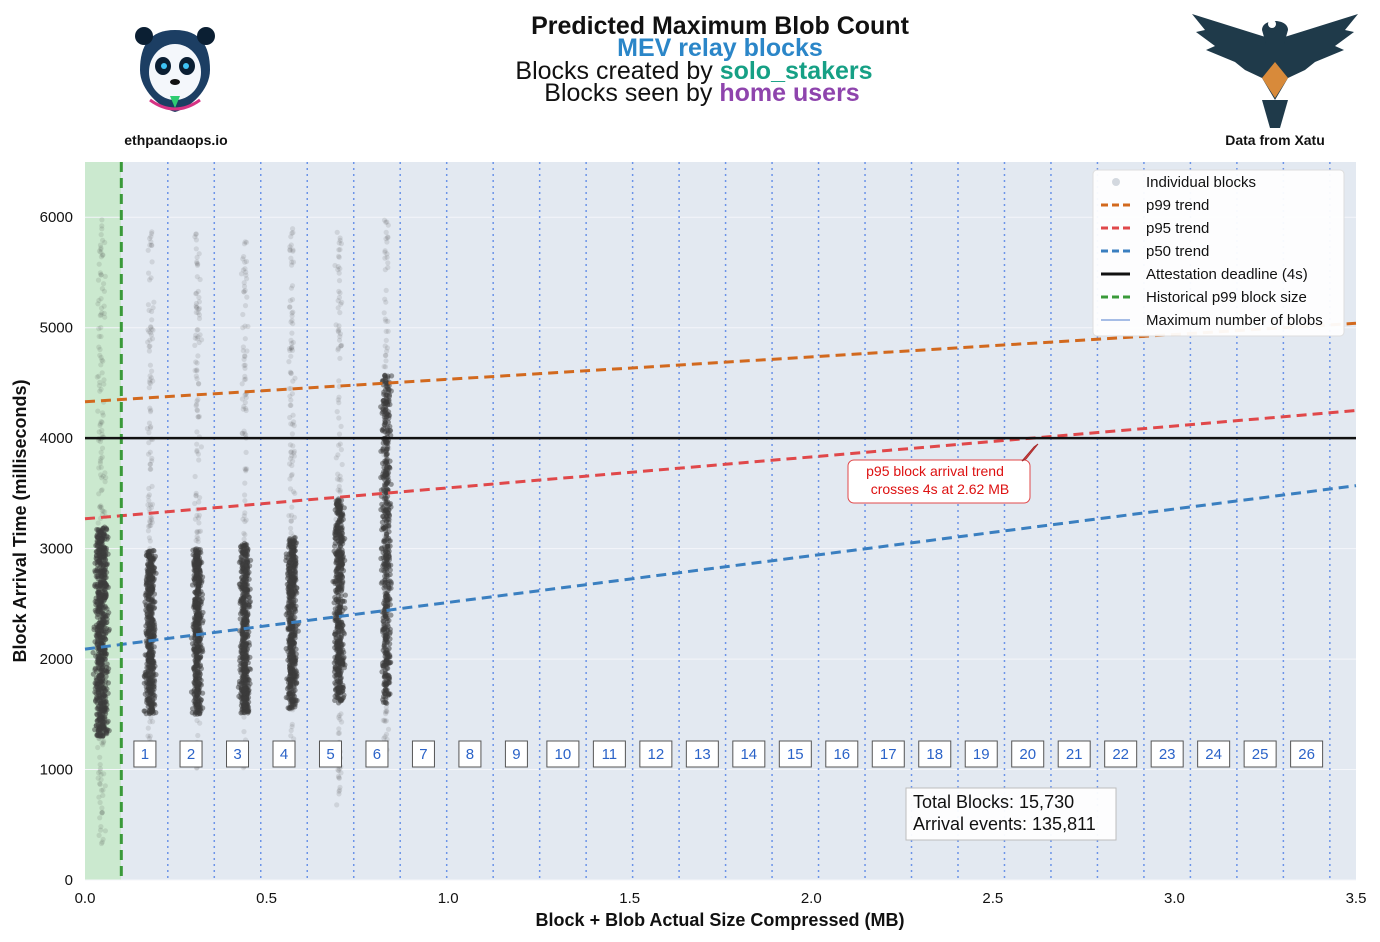 The image size is (1380, 942). What do you see at coordinates (330, 754) in the screenshot?
I see `blob-label: 5` at bounding box center [330, 754].